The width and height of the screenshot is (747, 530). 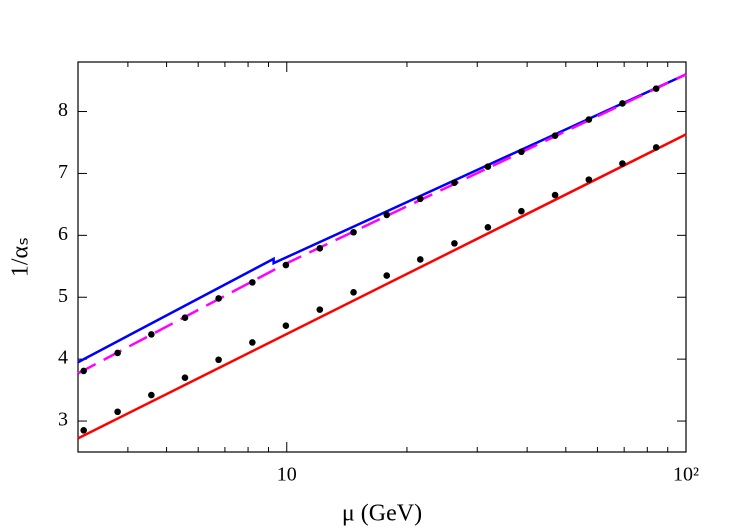 What do you see at coordinates (686, 475) in the screenshot?
I see `x-tick-label: 10²` at bounding box center [686, 475].